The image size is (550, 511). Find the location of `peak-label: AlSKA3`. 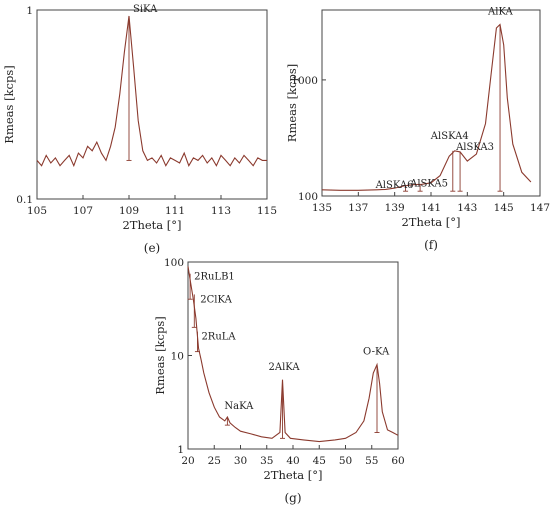

peak-label: AlSKA3 is located at coordinates (474, 147).